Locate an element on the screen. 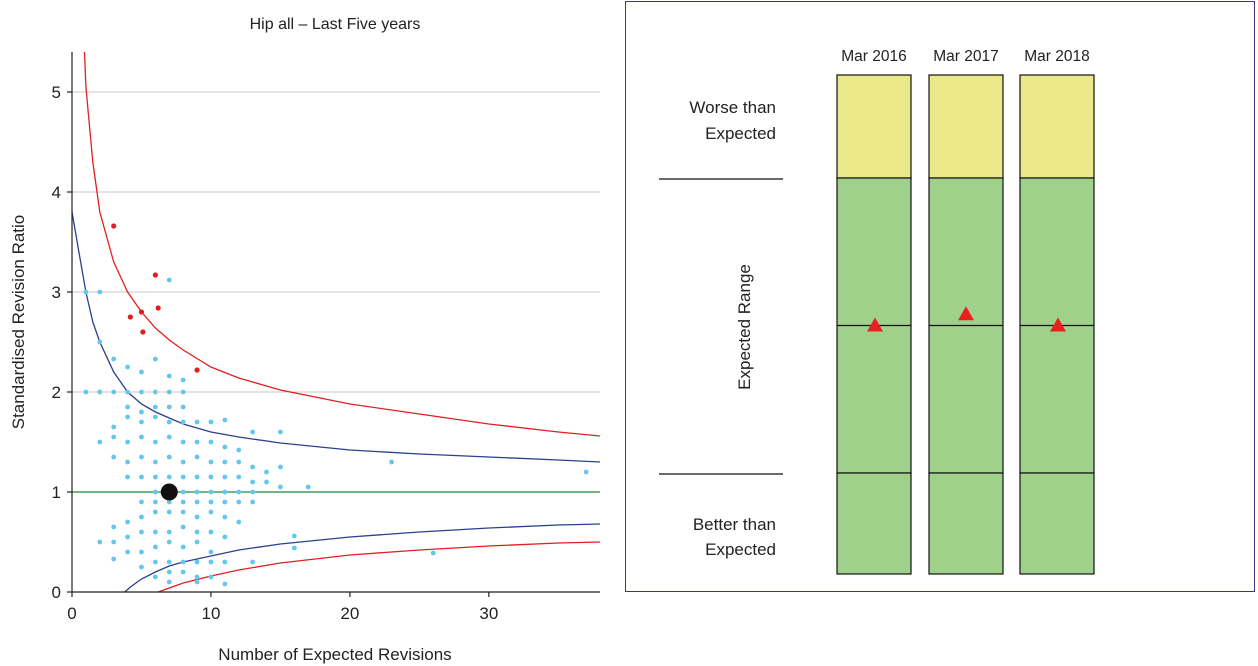 Image resolution: width=1258 pixels, height=666 pixels. x-tick-label: 10 is located at coordinates (210, 613).